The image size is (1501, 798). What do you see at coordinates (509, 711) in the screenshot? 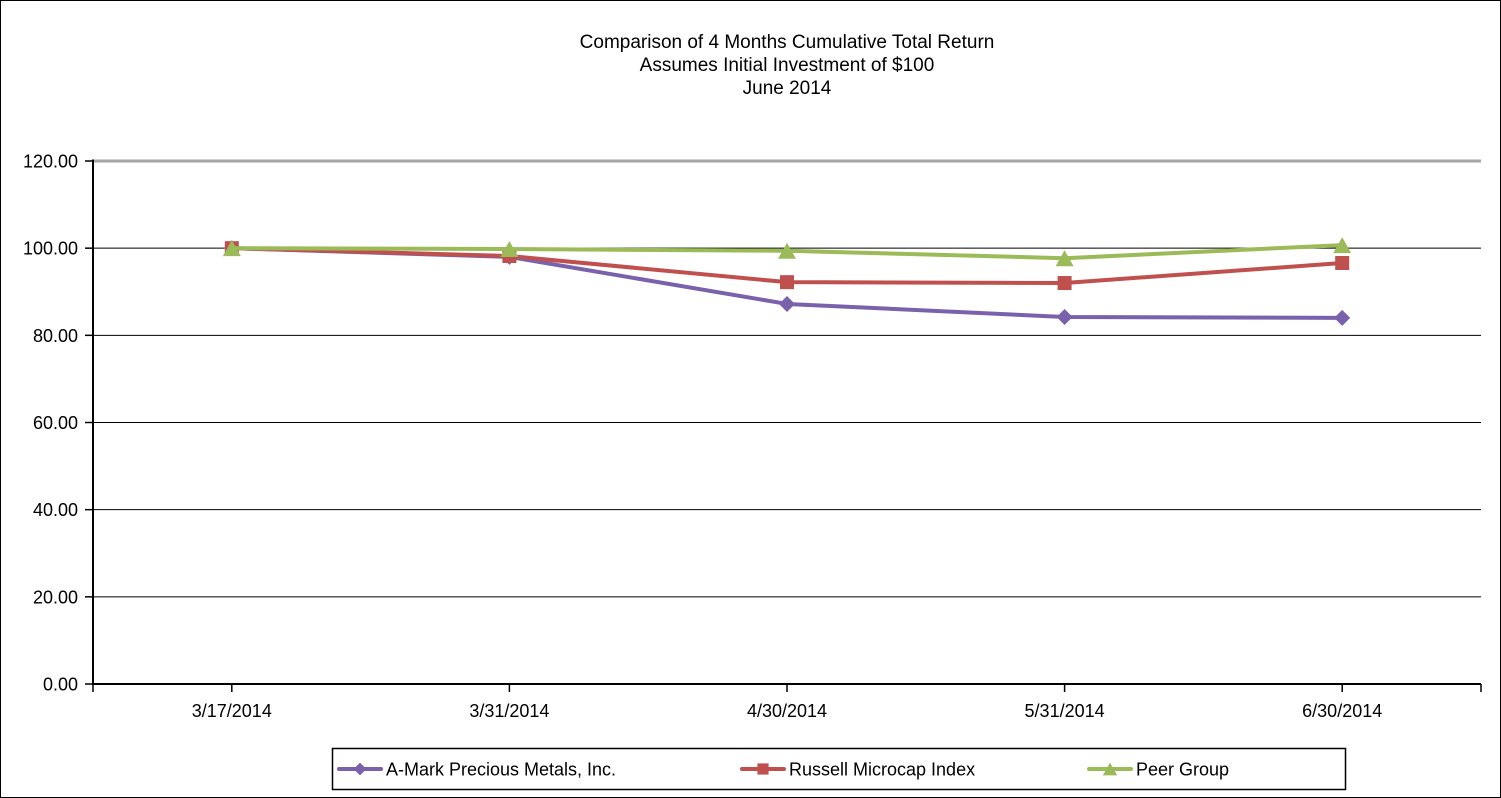
I see `x-axis-tick-label: 3/31/2014` at bounding box center [509, 711].